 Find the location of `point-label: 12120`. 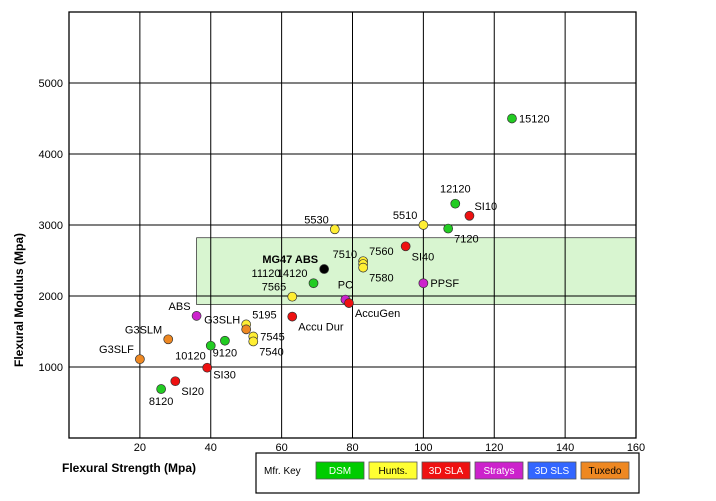

point-label: 12120 is located at coordinates (455, 190).